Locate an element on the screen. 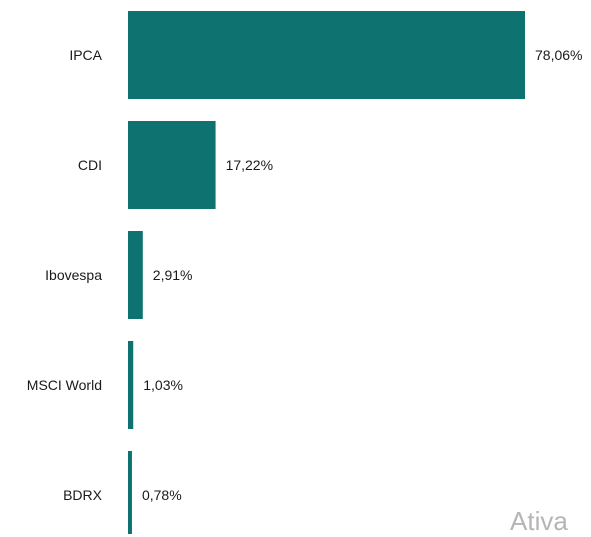 The width and height of the screenshot is (591, 537). category-label: IPCA is located at coordinates (85, 55).